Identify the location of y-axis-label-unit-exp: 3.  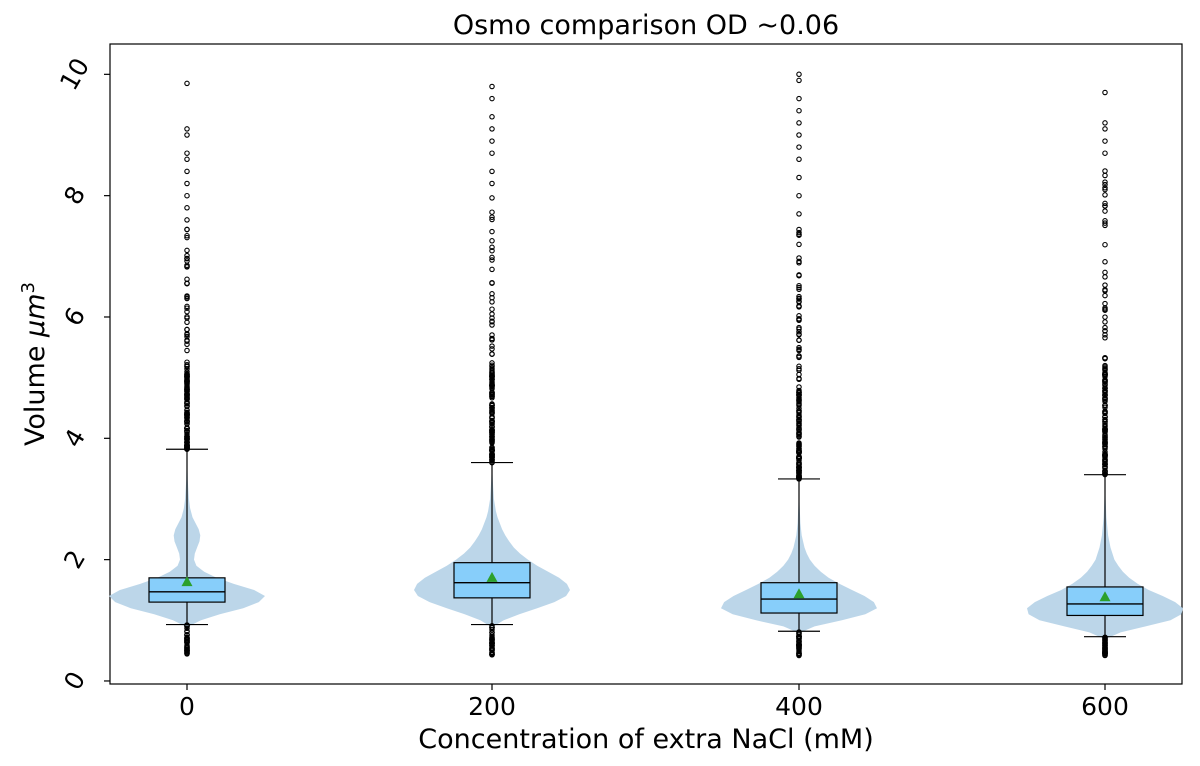
(28, 287).